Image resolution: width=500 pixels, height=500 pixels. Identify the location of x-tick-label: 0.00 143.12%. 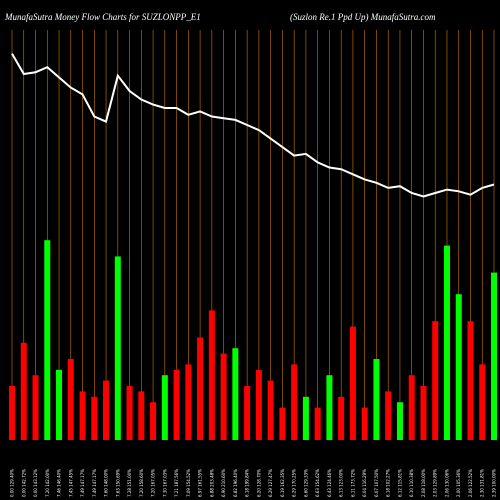
(35, 483).